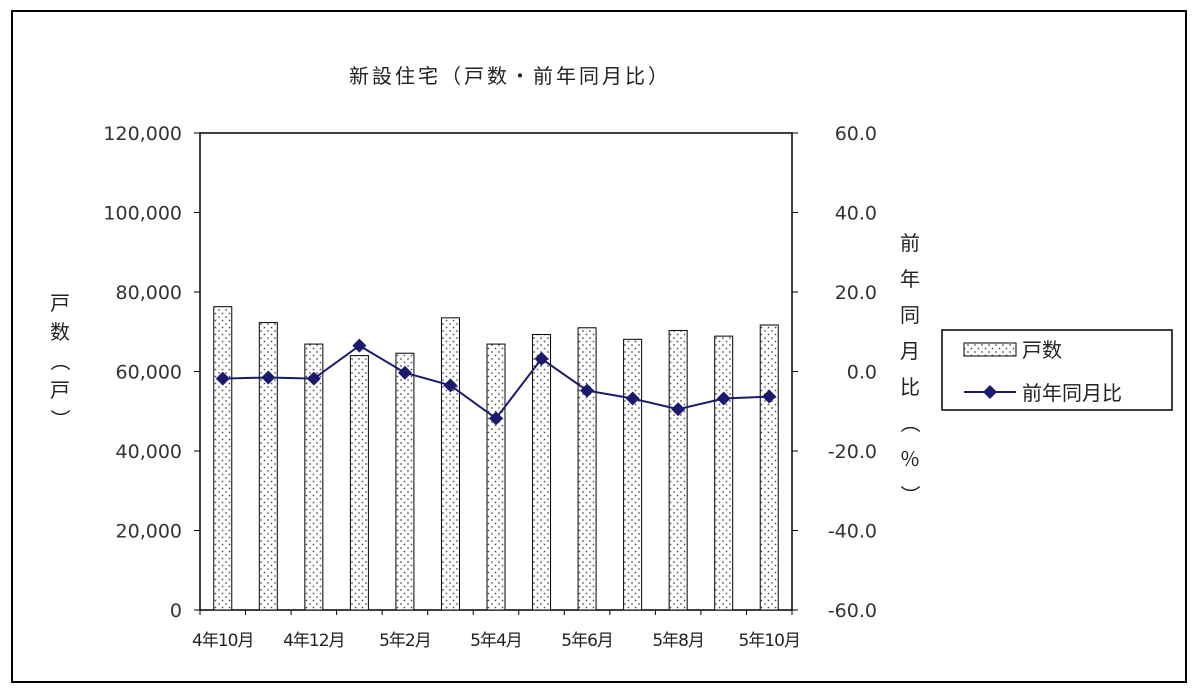 Image resolution: width=1200 pixels, height=695 pixels. What do you see at coordinates (142, 134) in the screenshot?
I see `y-left-tick-label: 120,000` at bounding box center [142, 134].